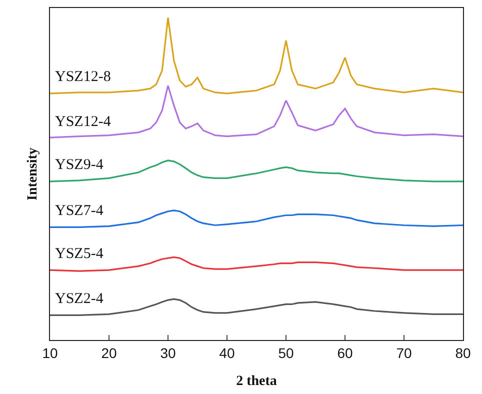 The height and width of the screenshot is (394, 482). I want to click on x-tick-label: 50, so click(286, 352).